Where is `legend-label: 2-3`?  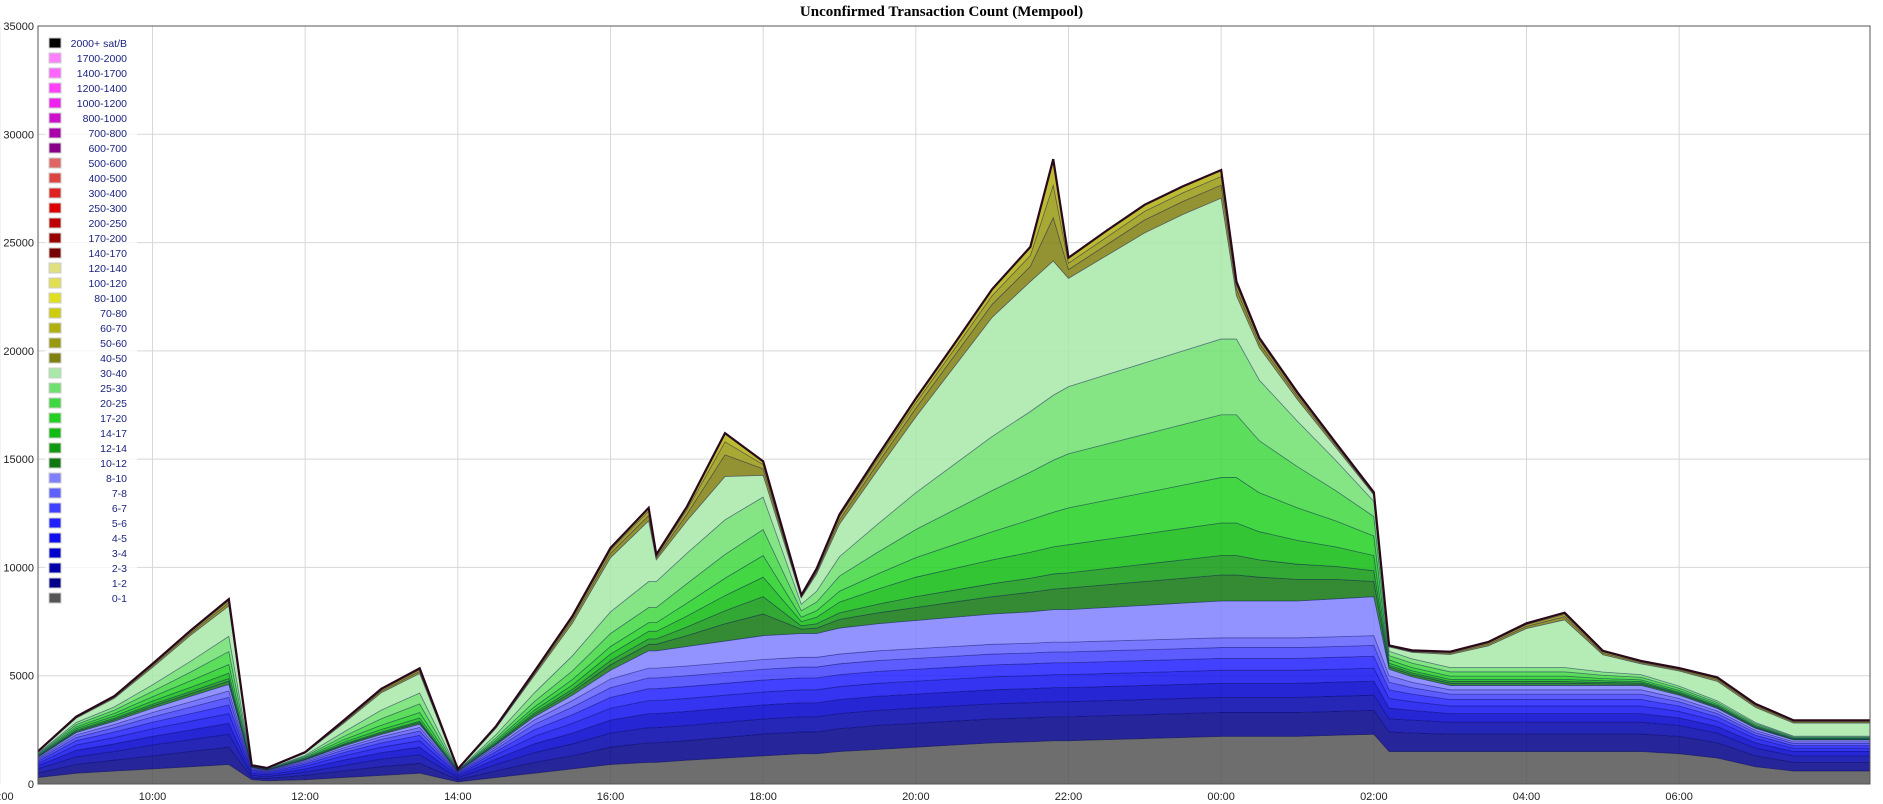
legend-label: 2-3 is located at coordinates (119, 569).